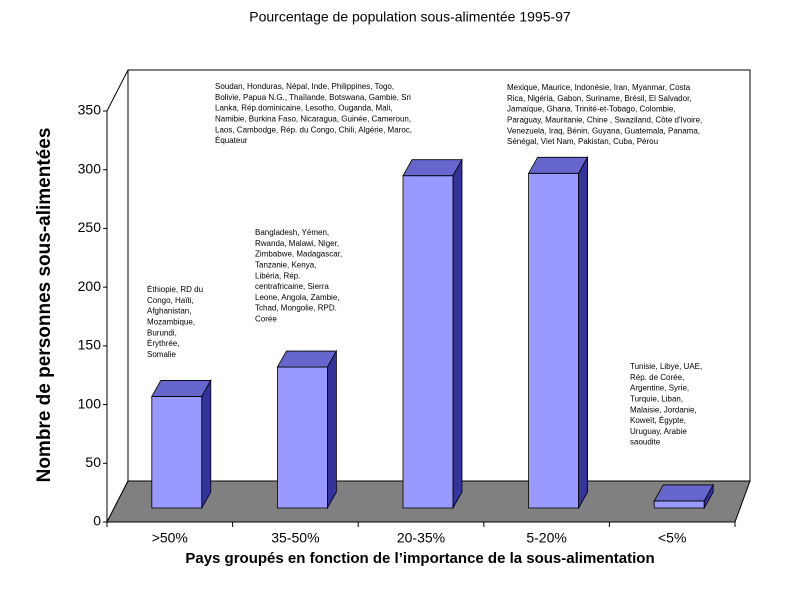 This screenshot has width=800, height=598. I want to click on x-tick-label: 5-20%, so click(546, 538).